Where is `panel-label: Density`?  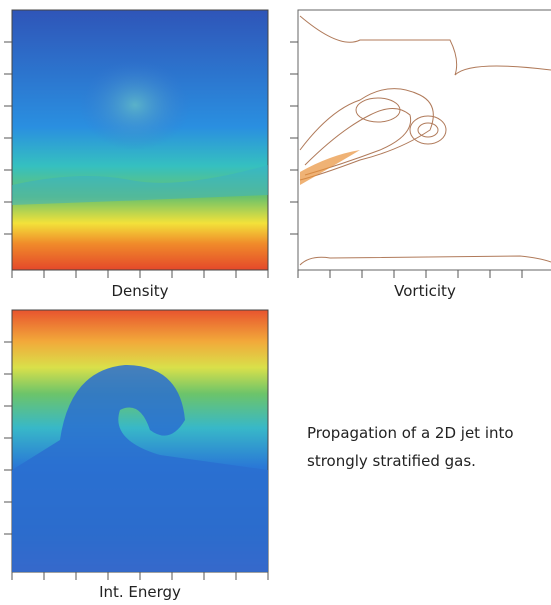 panel-label: Density is located at coordinates (139, 291).